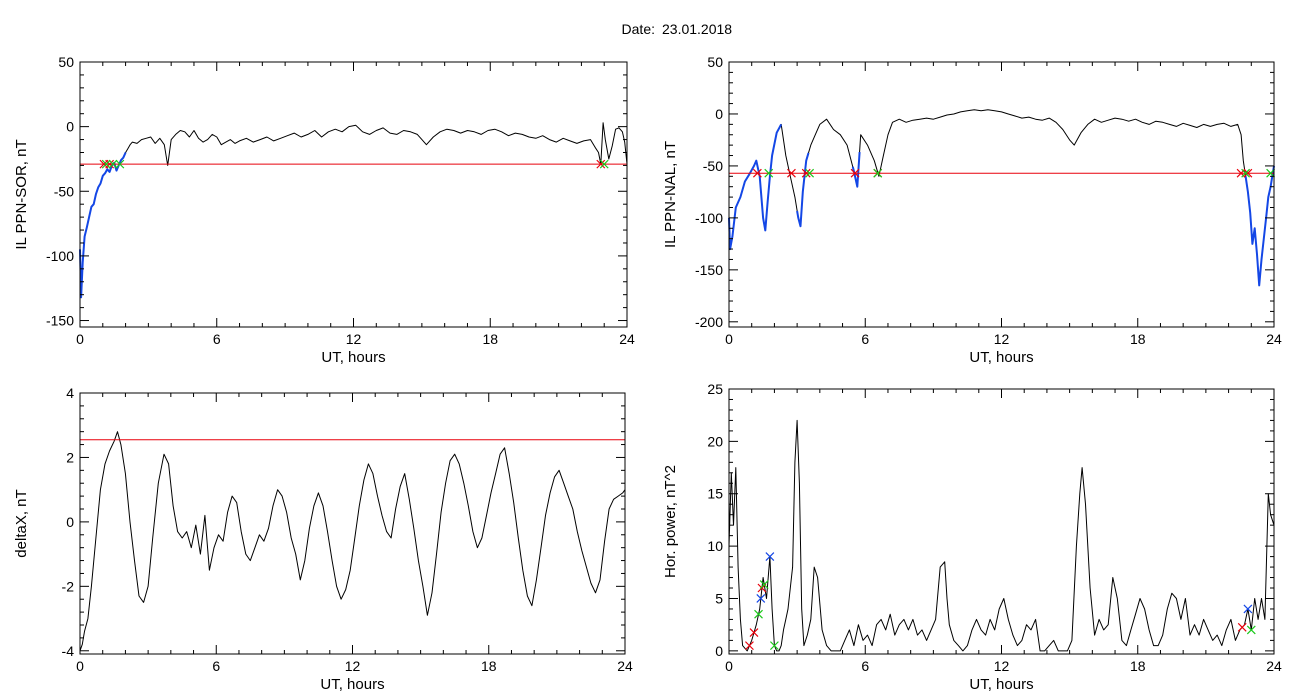 This screenshot has width=1300, height=700. What do you see at coordinates (638, 29) in the screenshot?
I see `date-label: Date:` at bounding box center [638, 29].